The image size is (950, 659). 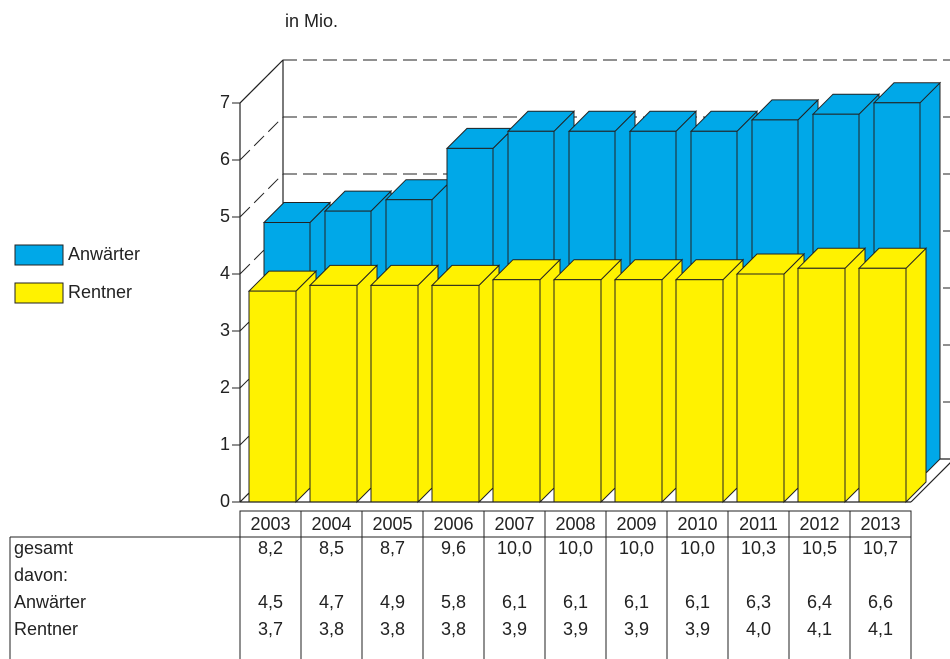 What do you see at coordinates (50, 602) in the screenshot?
I see `row-label: Anwärter` at bounding box center [50, 602].